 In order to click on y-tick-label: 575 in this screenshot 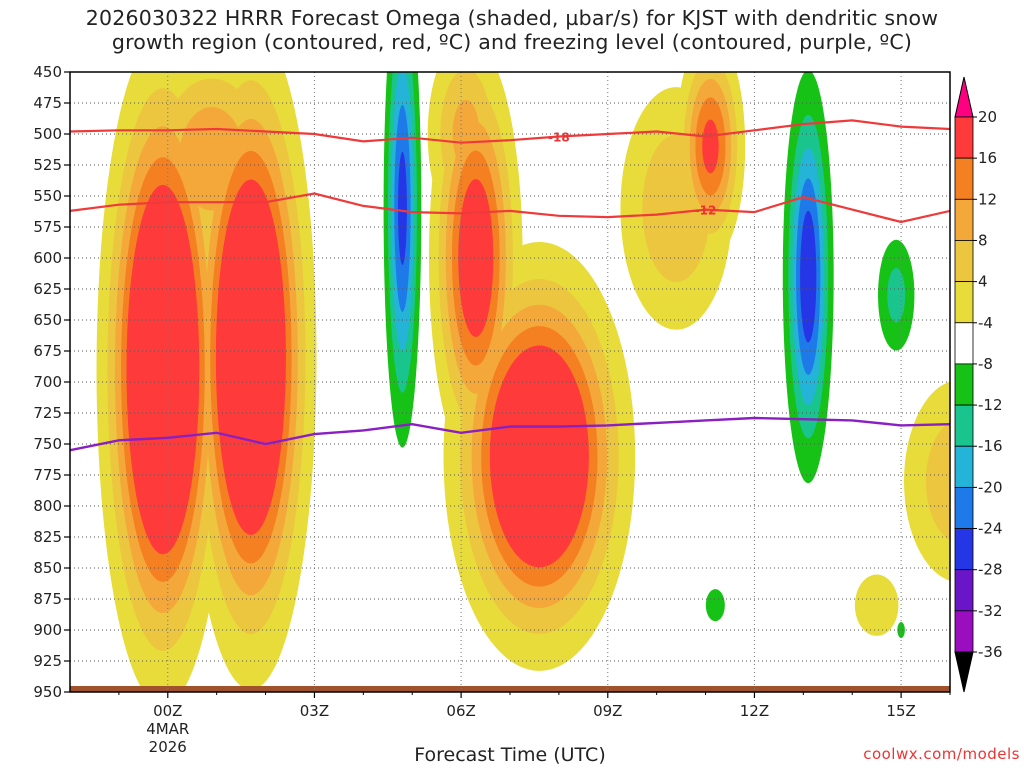, I will do `click(47, 227)`.